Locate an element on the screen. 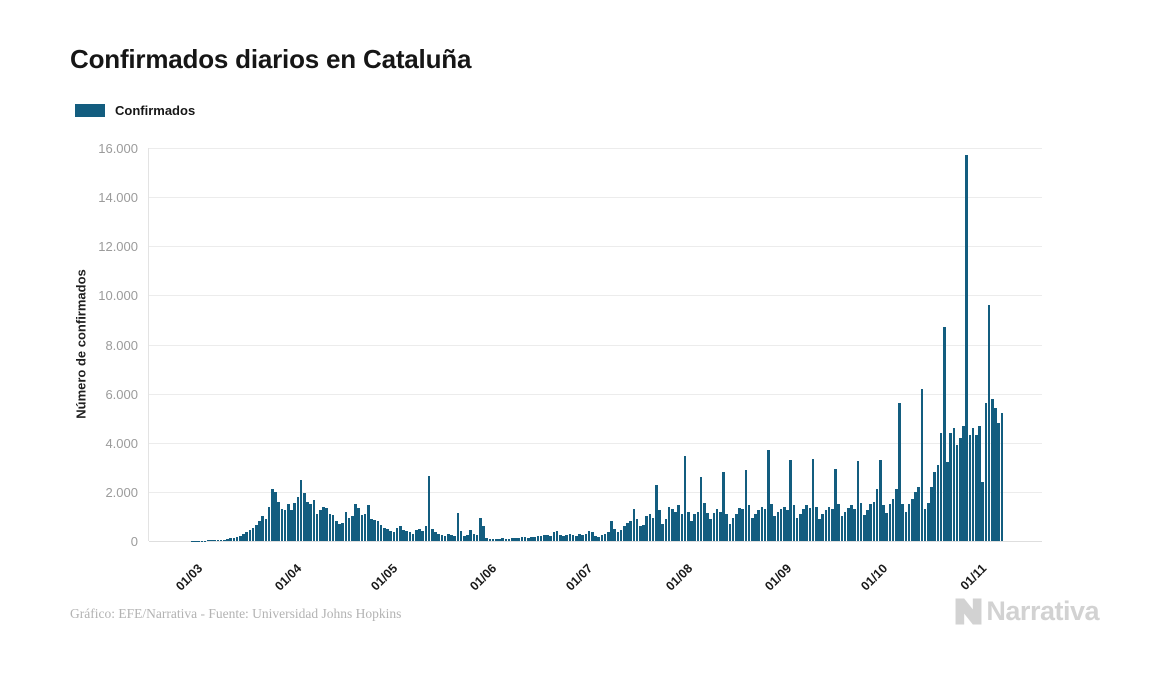 Image resolution: width=1157 pixels, height=674 pixels. x-tick-label: 01/06 is located at coordinates (483, 577).